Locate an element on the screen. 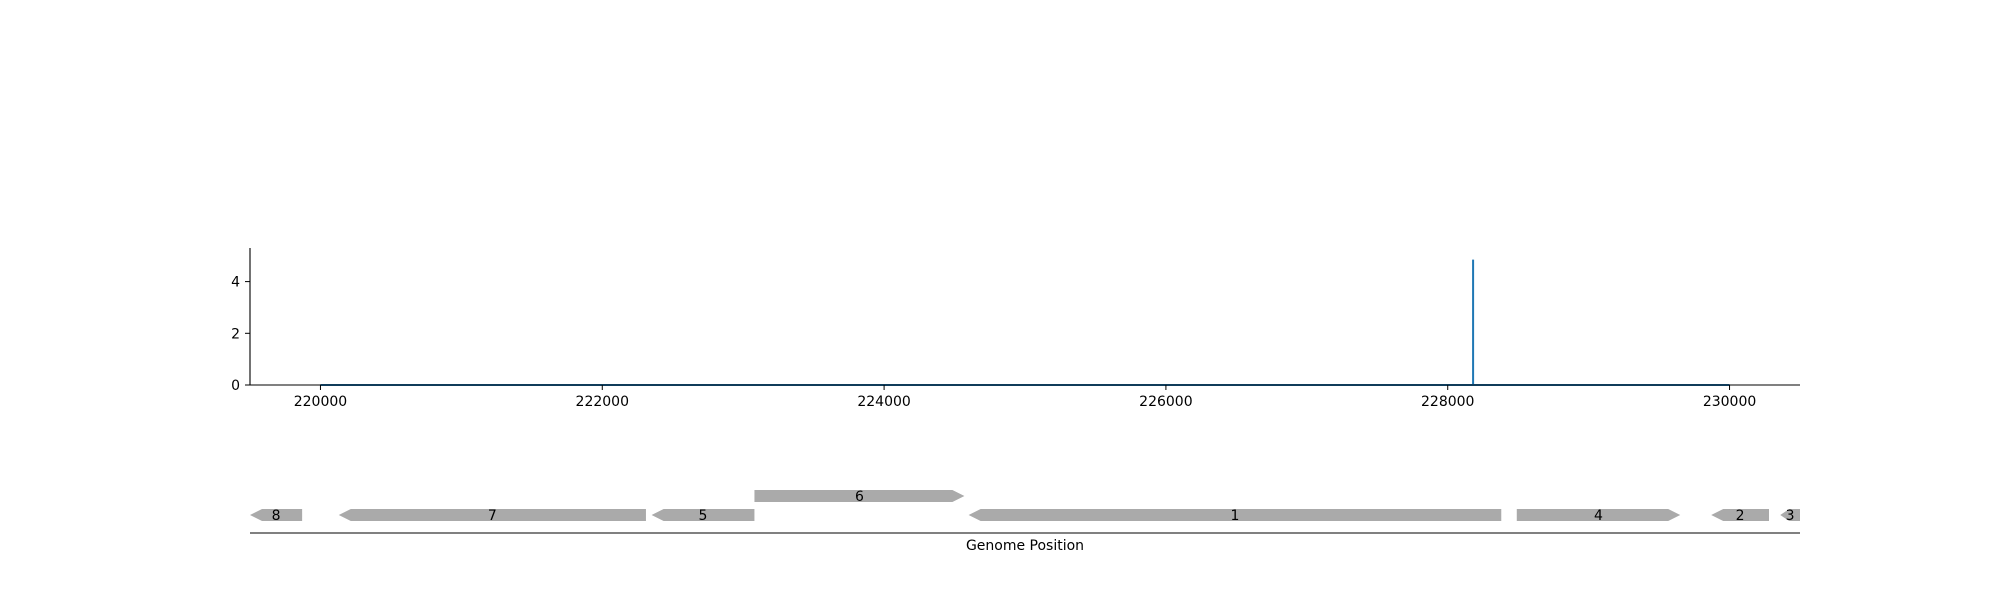  gene-feature-label: 2 is located at coordinates (1740, 516).